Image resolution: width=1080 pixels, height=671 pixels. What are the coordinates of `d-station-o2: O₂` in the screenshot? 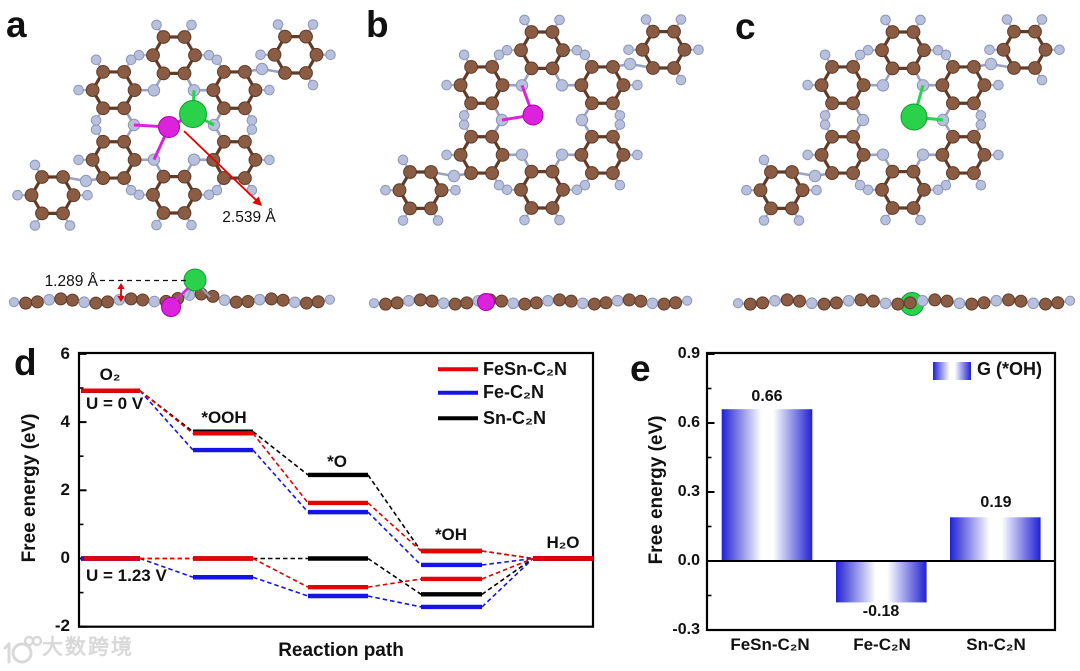 It's located at (110, 374).